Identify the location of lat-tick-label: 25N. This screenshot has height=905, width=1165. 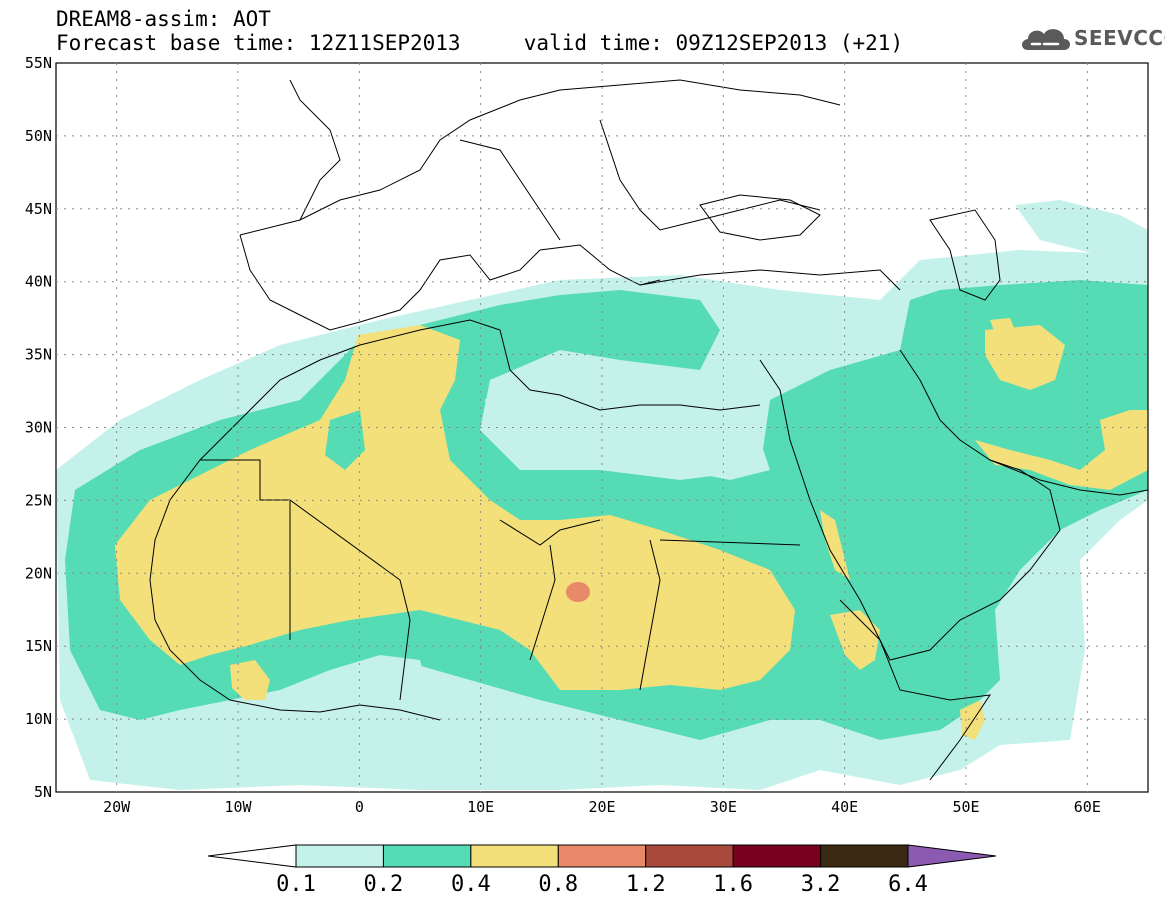
(38, 500).